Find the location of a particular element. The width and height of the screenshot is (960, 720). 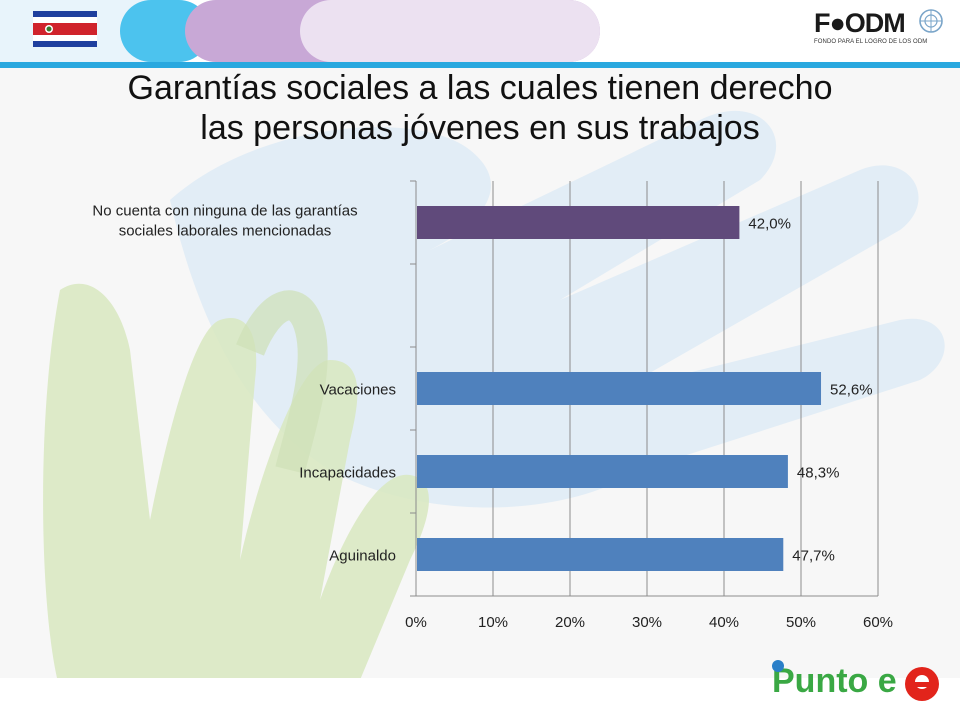

data-label: 52,6% is located at coordinates (851, 390).